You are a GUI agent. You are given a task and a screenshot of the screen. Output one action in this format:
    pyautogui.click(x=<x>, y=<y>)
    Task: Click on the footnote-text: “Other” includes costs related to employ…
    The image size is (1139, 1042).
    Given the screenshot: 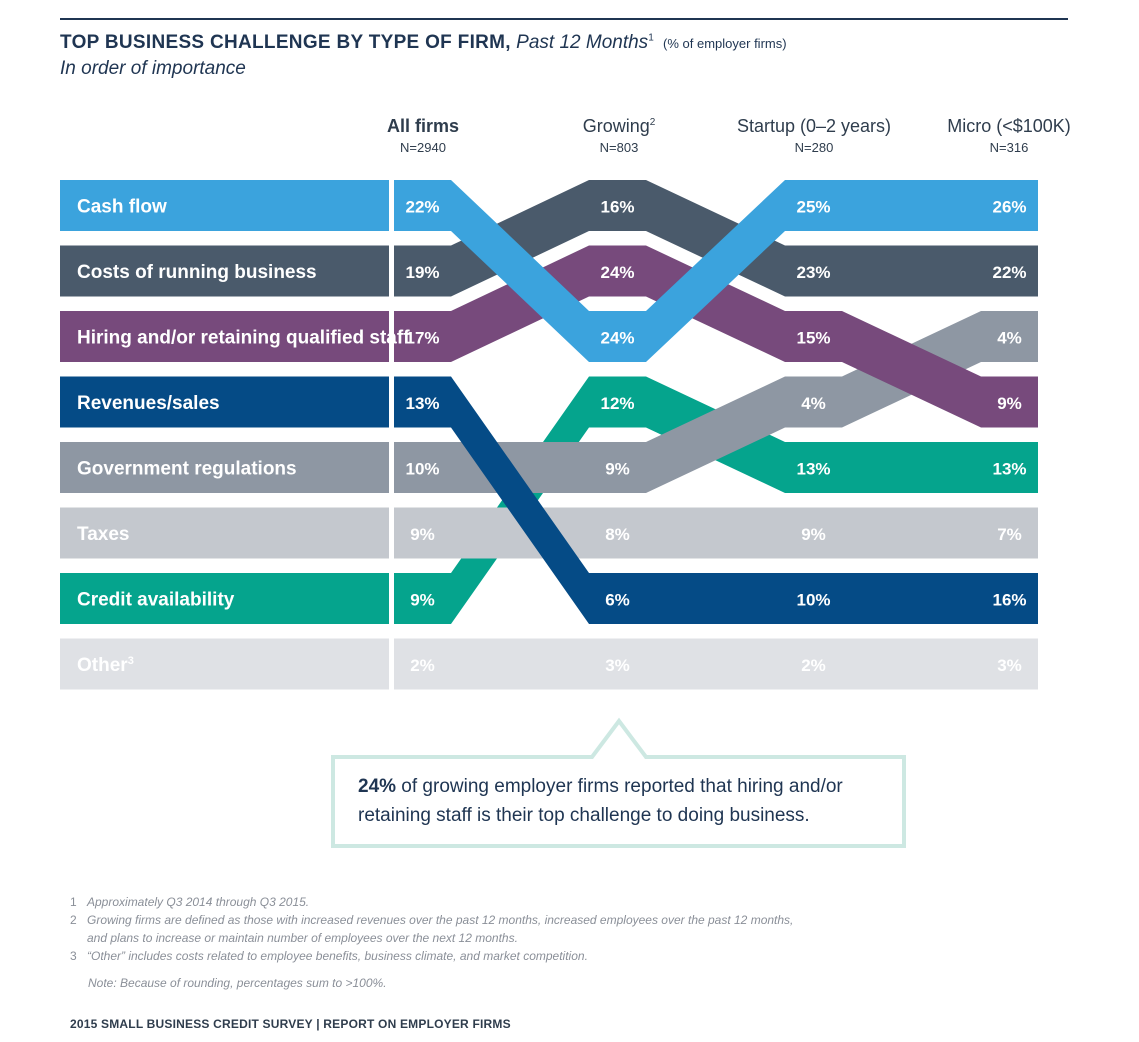 What is the action you would take?
    pyautogui.click(x=337, y=956)
    